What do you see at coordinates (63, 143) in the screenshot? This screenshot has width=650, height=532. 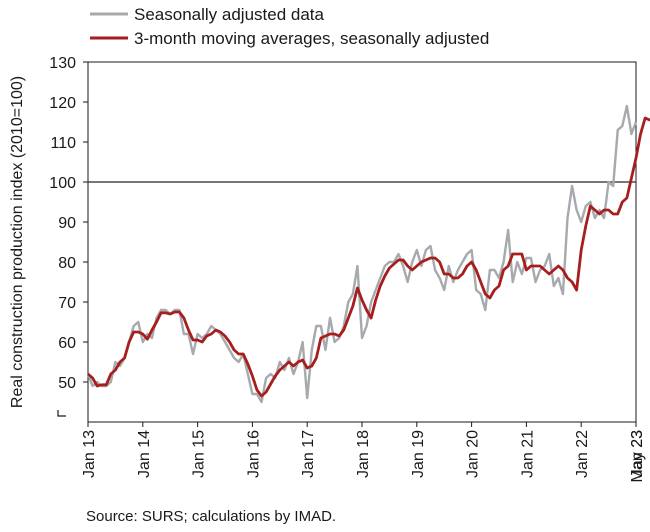 I see `y-tick-label: 110` at bounding box center [63, 143].